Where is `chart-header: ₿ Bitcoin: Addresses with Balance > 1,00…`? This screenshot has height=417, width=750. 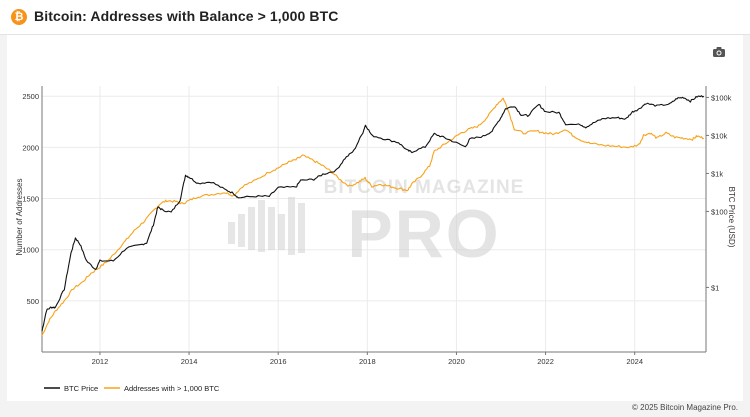 chart-header: ₿ Bitcoin: Addresses with Balance > 1,00… is located at coordinates (375, 17).